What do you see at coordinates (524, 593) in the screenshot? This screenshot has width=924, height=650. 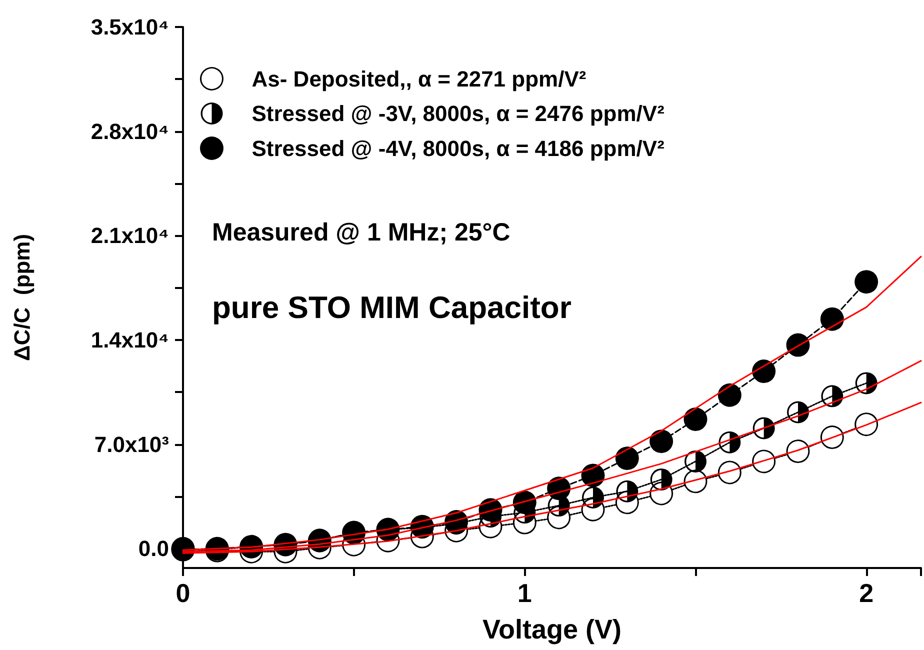 I see `x-tick-label: 1` at bounding box center [524, 593].